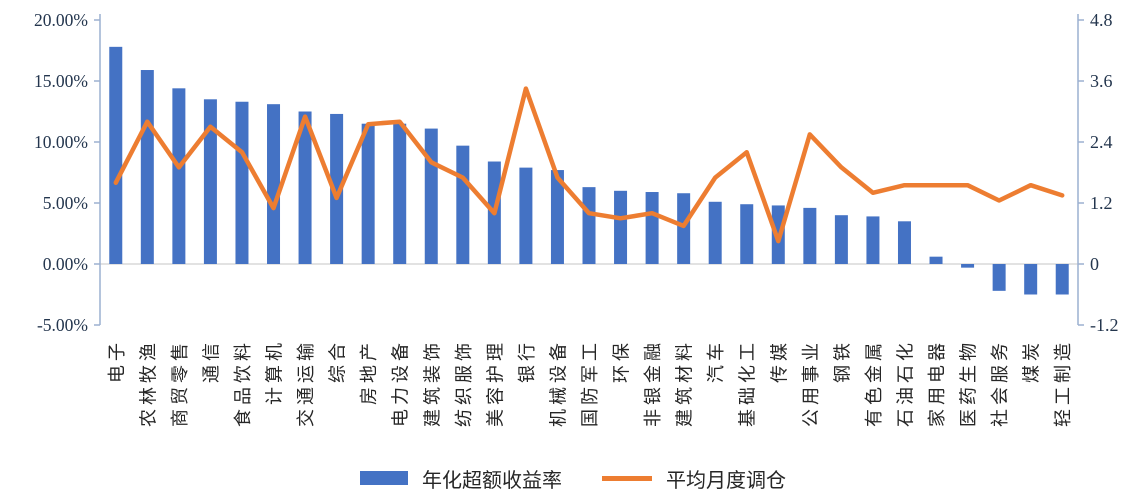  I want to click on left-axis-tick-label: 15.00%, so click(61, 81).